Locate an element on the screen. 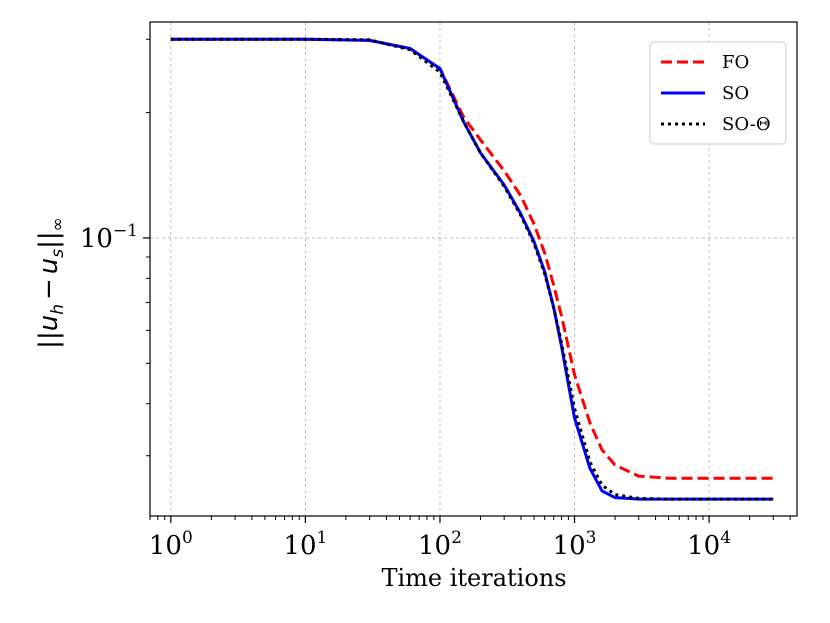 The width and height of the screenshot is (830, 623). y-tick-label: 10−1 is located at coordinates (109, 237).